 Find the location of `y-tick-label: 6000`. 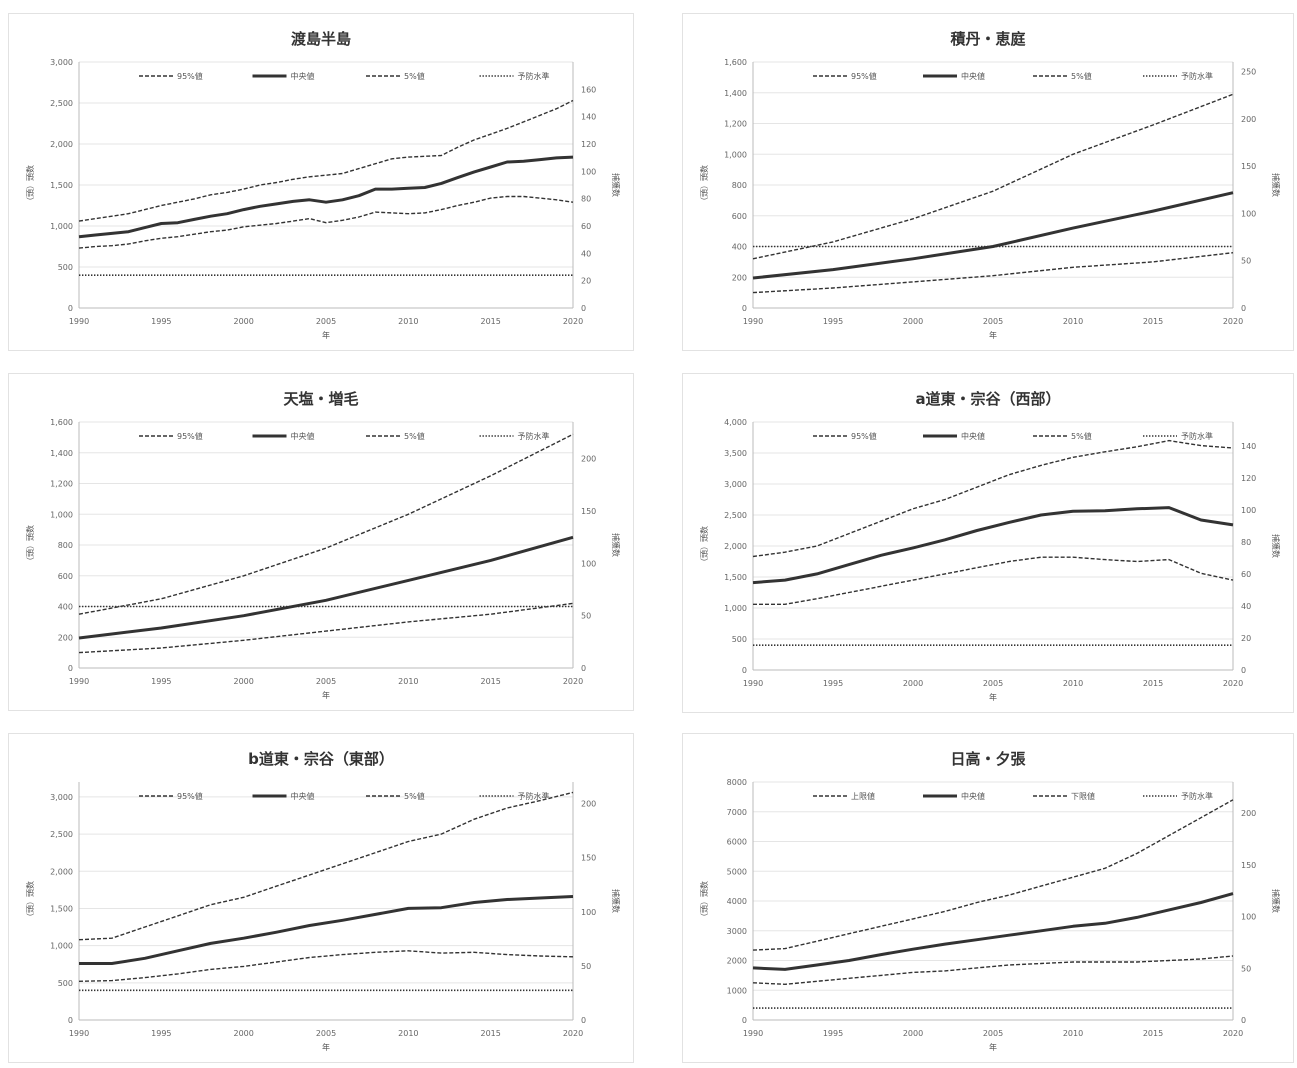

y-tick-label: 6000 is located at coordinates (737, 842).